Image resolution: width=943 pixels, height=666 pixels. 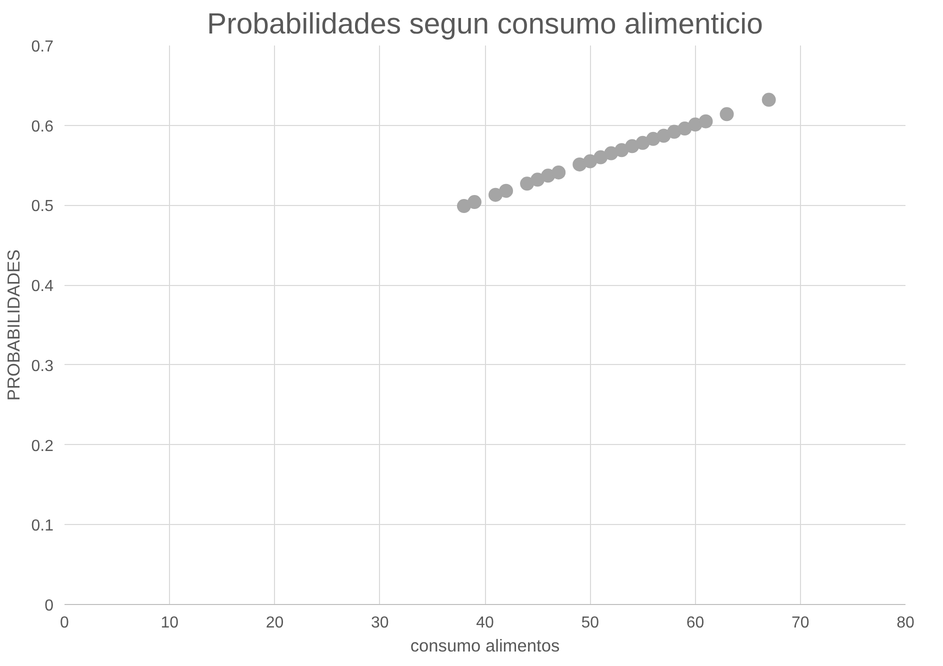 I want to click on x-tick-label: 70, so click(x=800, y=623).